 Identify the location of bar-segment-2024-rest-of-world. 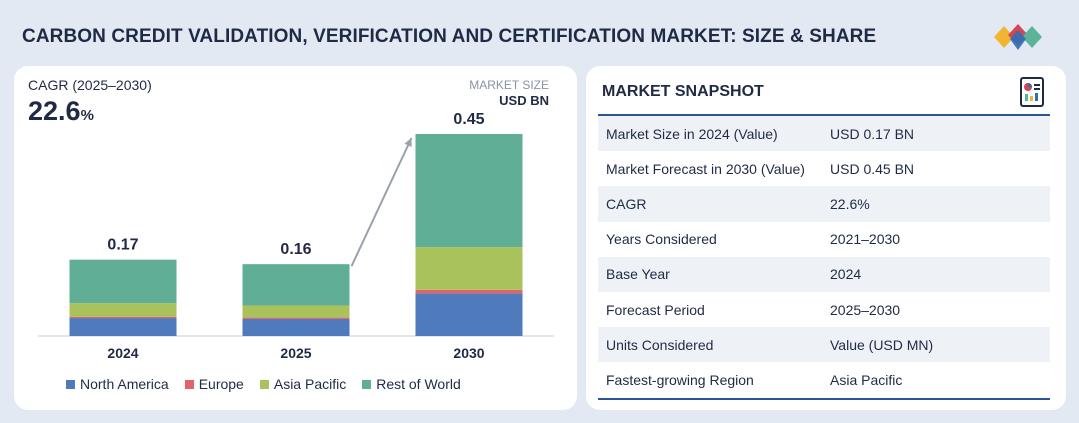
(123, 281).